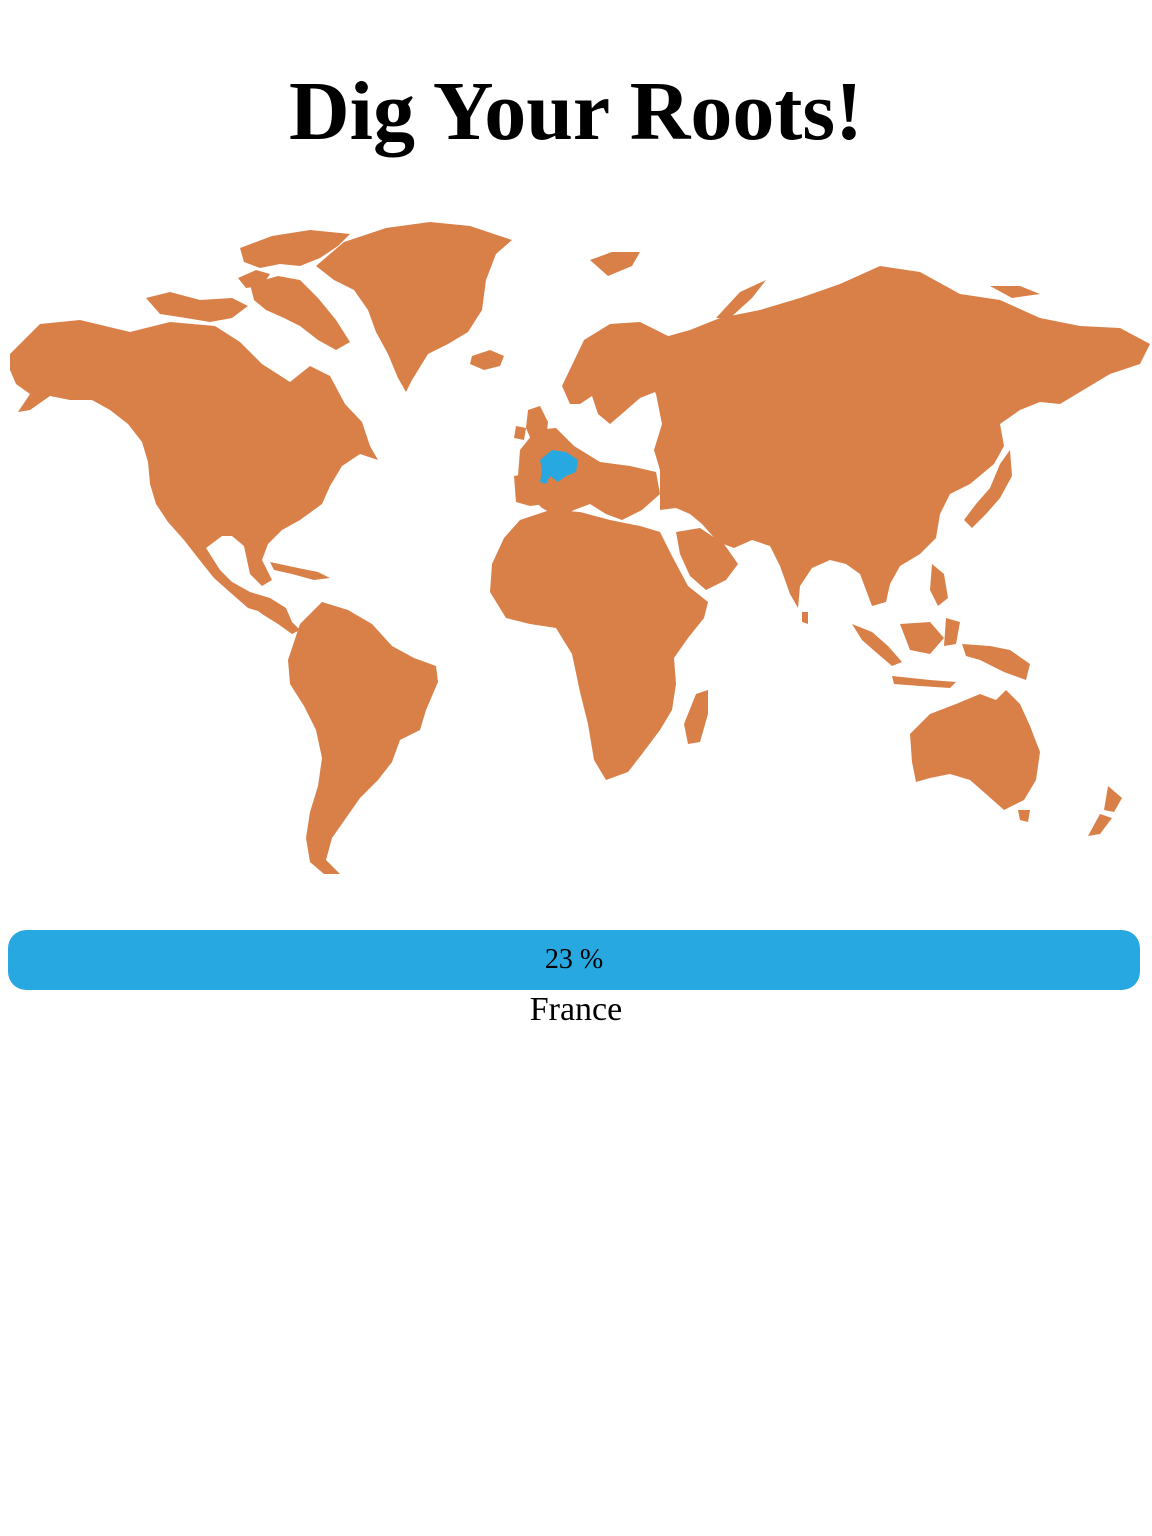 The width and height of the screenshot is (1152, 1536). I want to click on landmass-italy, so click(604, 495).